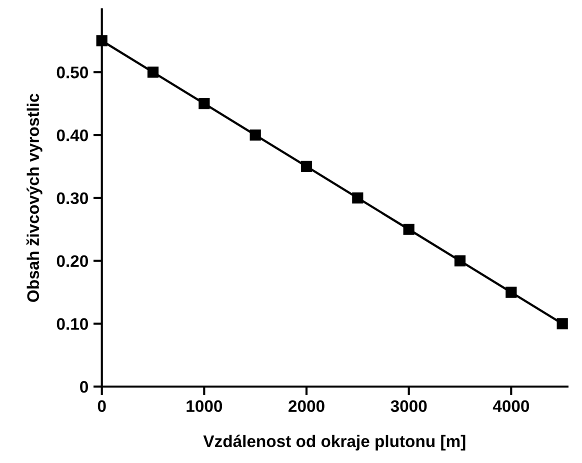 Image resolution: width=582 pixels, height=463 pixels. I want to click on x-tick-label: 3000, so click(408, 406).